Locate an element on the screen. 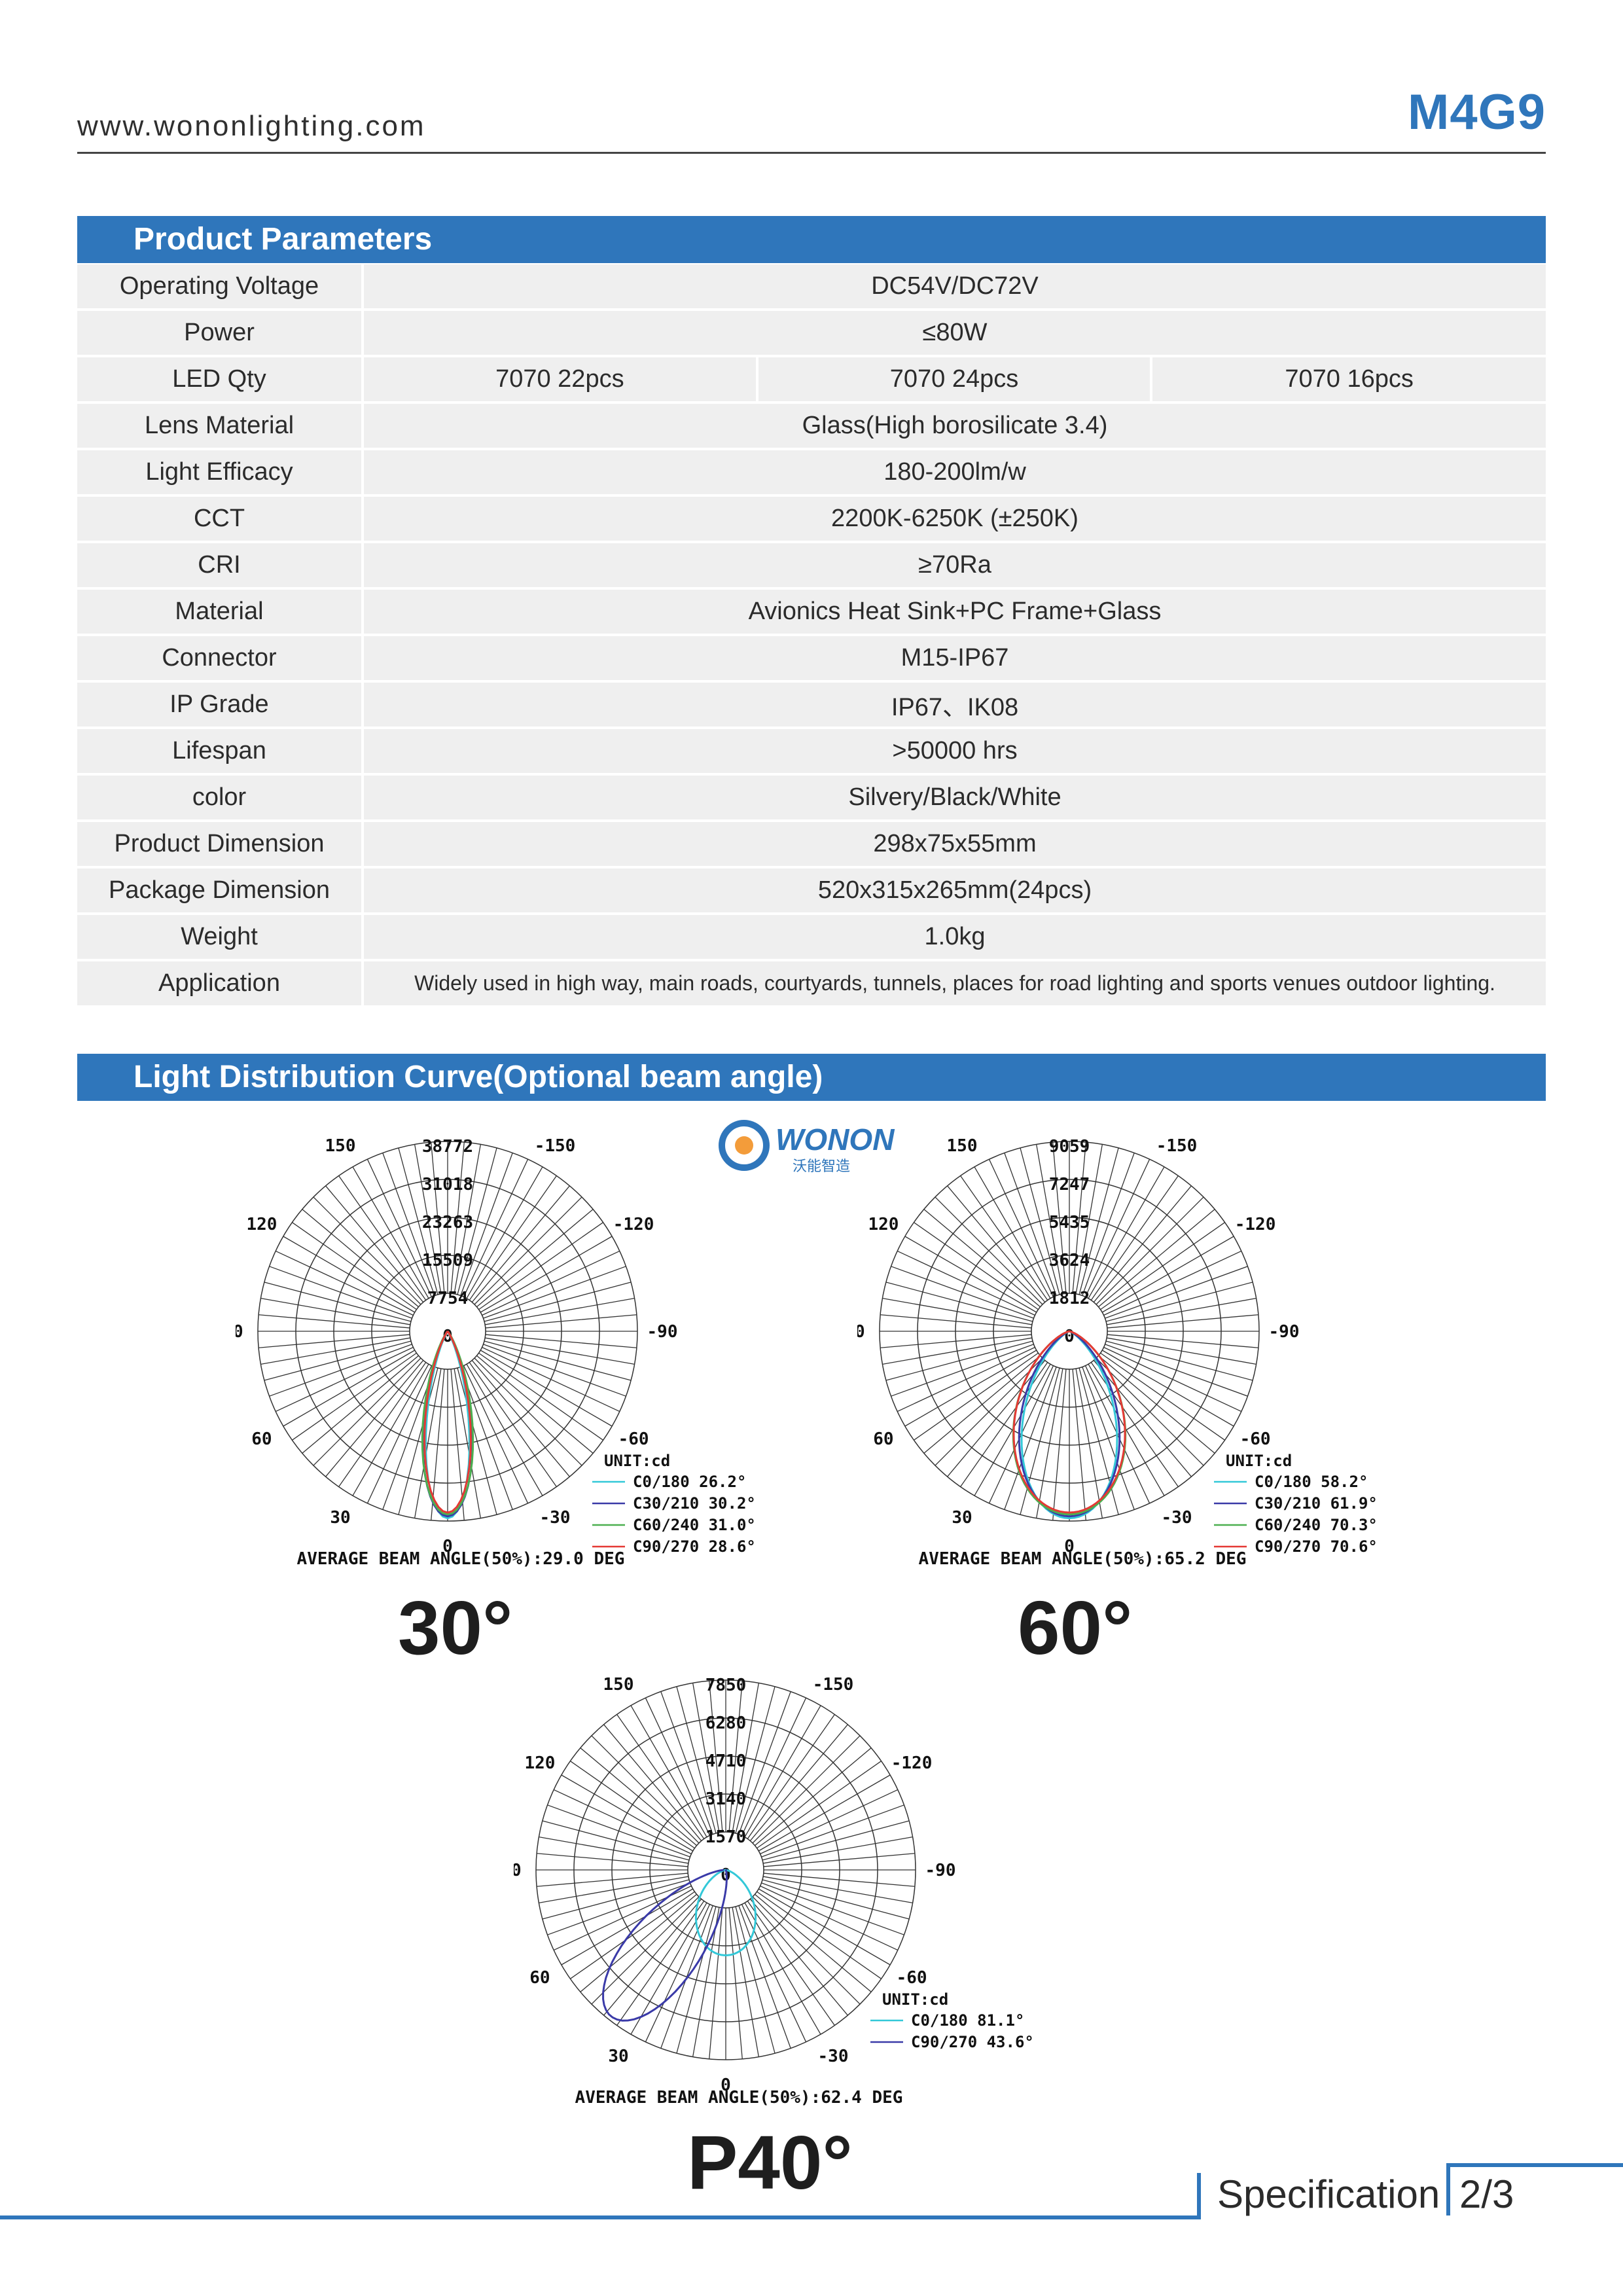  beam-label-30: 30° is located at coordinates (456, 1627).